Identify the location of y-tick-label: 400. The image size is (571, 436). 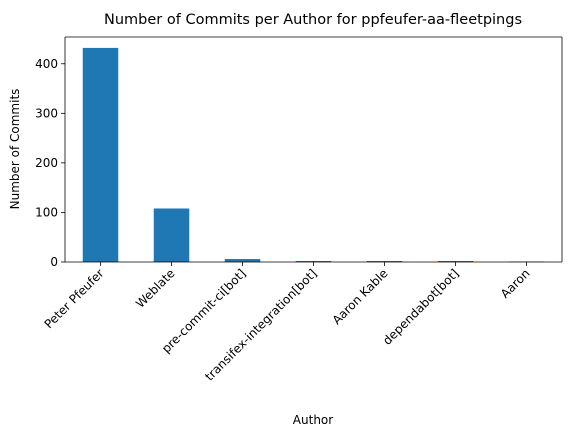
(46, 64).